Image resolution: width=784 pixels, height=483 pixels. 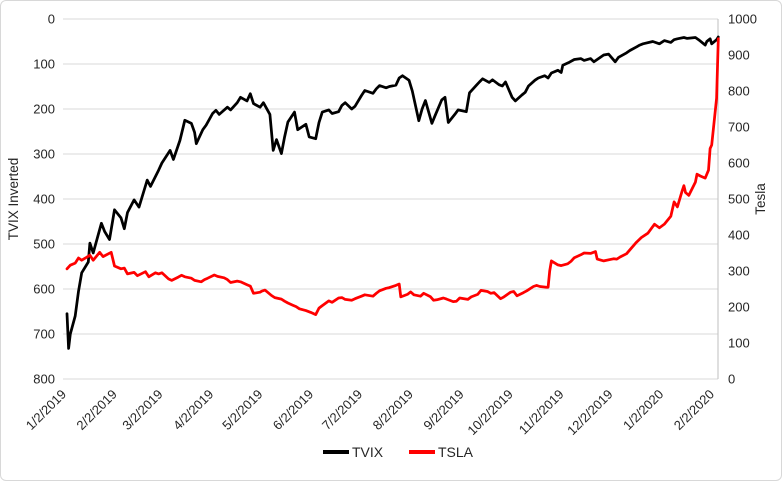 What do you see at coordinates (44, 64) in the screenshot?
I see `left-tick-label: 100` at bounding box center [44, 64].